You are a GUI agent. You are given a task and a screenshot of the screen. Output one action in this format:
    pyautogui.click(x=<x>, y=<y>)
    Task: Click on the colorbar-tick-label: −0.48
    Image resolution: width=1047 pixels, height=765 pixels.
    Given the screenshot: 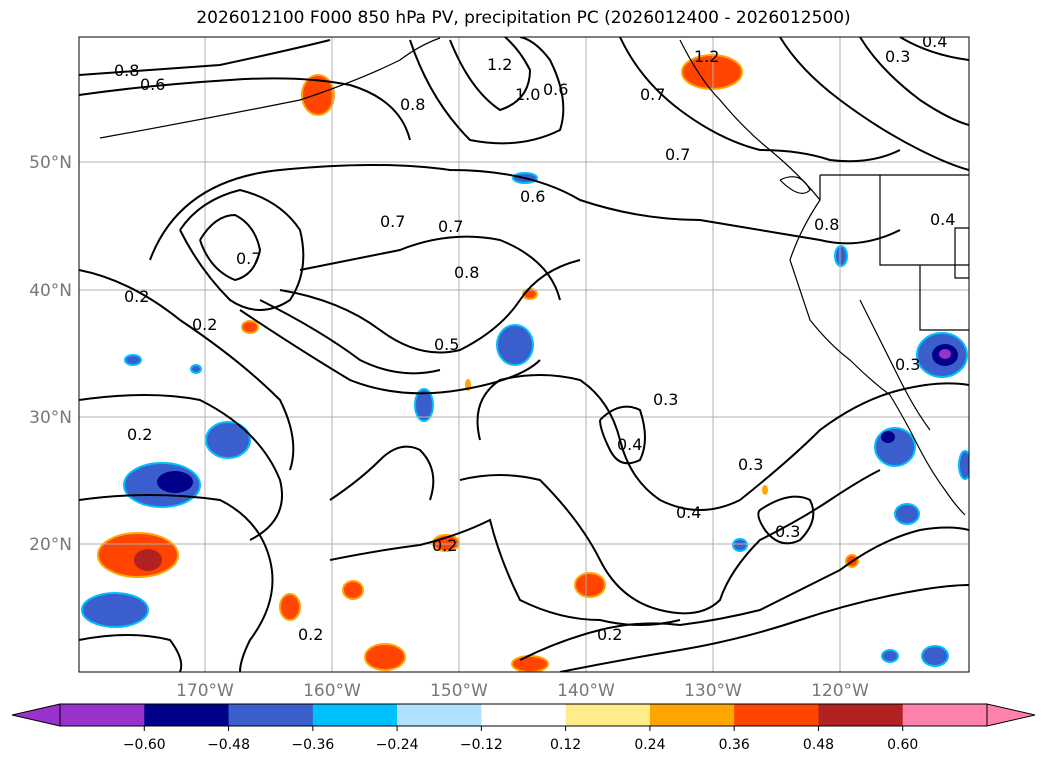 What is the action you would take?
    pyautogui.click(x=228, y=745)
    